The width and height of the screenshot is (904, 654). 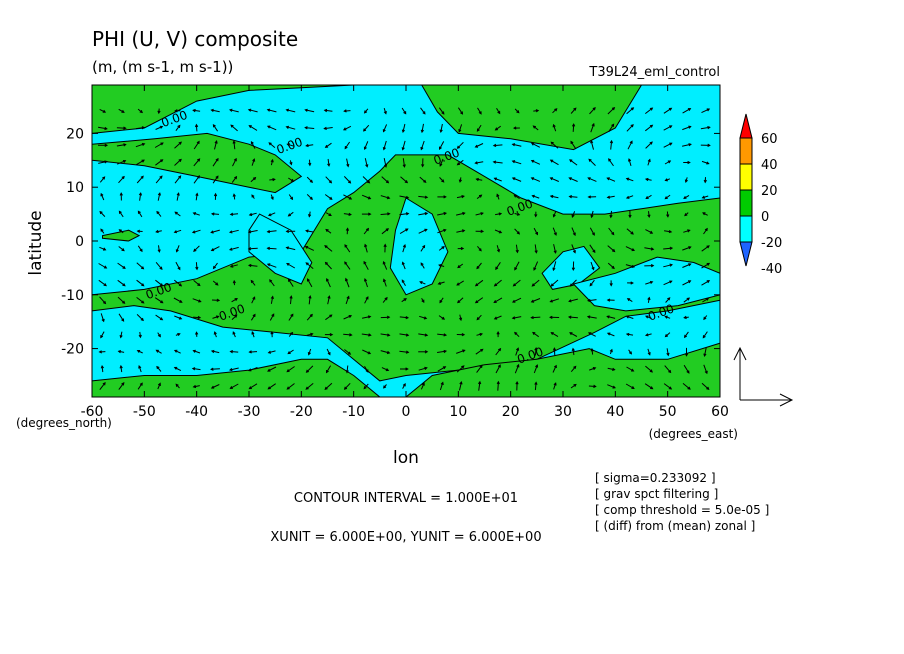 What do you see at coordinates (693, 434) in the screenshot?
I see `x-unit-label: (degrees_east)` at bounding box center [693, 434].